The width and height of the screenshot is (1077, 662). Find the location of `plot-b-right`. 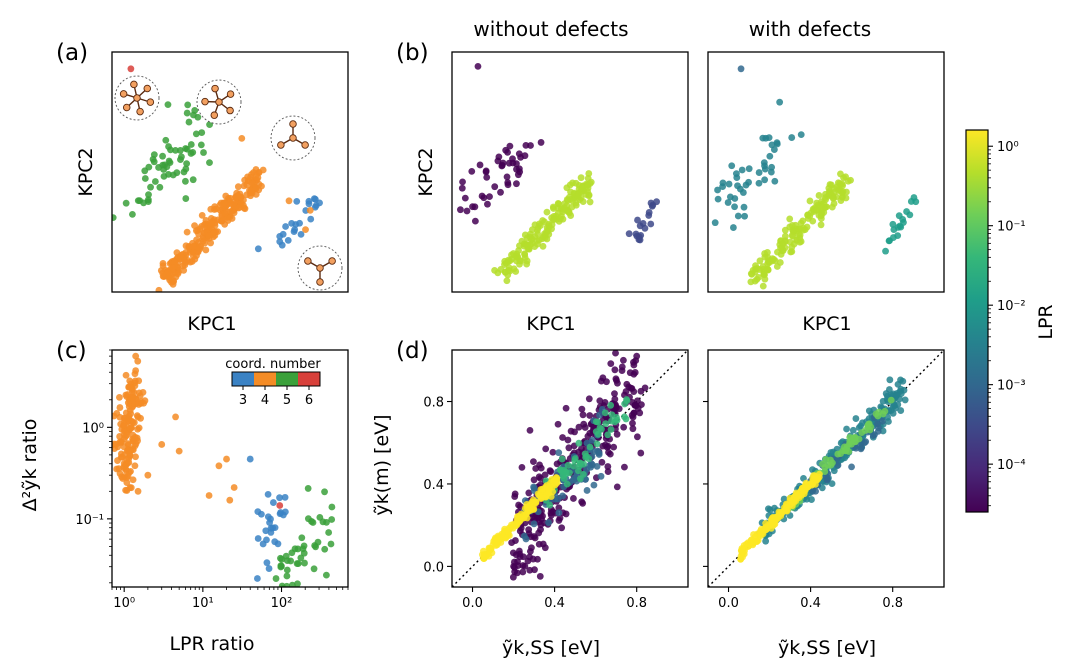

plot-b-right is located at coordinates (826, 172).